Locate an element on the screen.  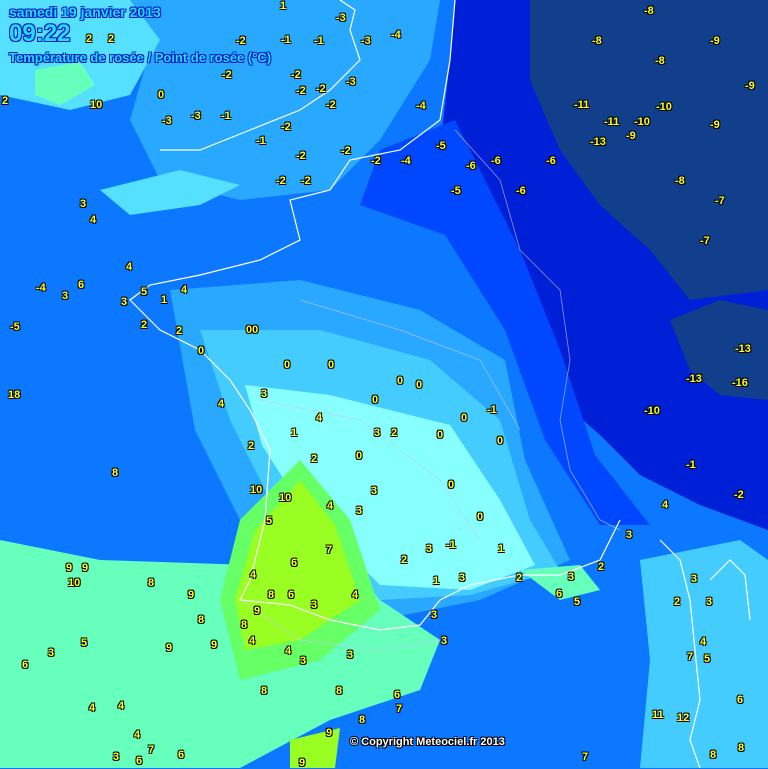
zone-yellow-green-south is located at coordinates (315, 748).